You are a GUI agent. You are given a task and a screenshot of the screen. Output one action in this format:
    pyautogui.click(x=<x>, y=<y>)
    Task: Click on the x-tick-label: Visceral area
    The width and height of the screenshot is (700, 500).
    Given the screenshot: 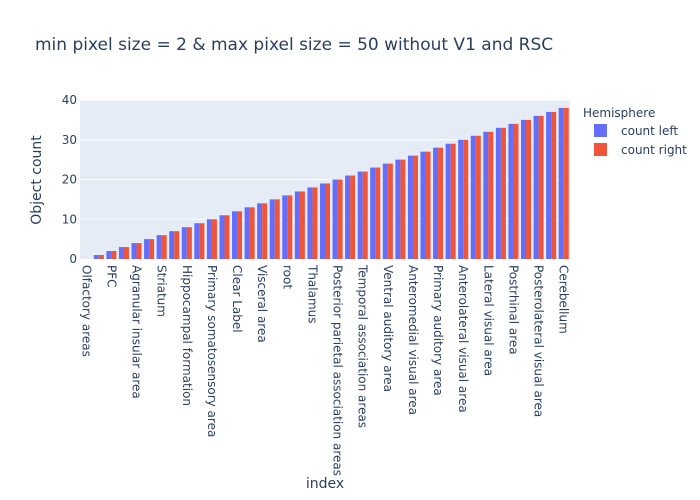 What is the action you would take?
    pyautogui.click(x=262, y=304)
    